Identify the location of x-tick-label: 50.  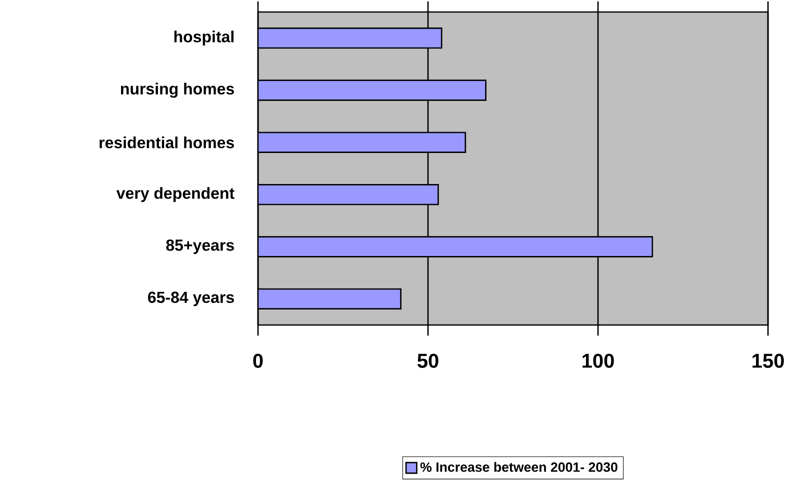
(427, 361).